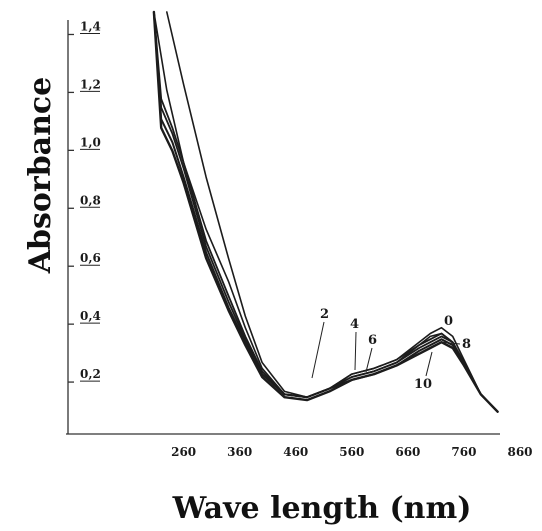  I want to click on x-tick-label: 460, so click(295, 452).